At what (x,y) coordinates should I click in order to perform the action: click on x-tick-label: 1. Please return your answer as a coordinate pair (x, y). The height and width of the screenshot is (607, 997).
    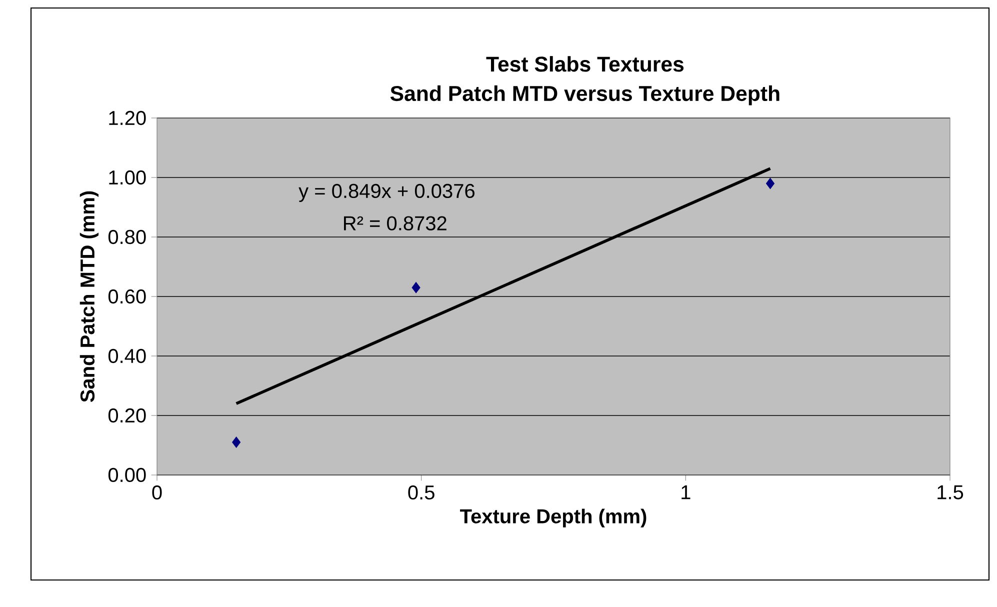
    Looking at the image, I should click on (686, 492).